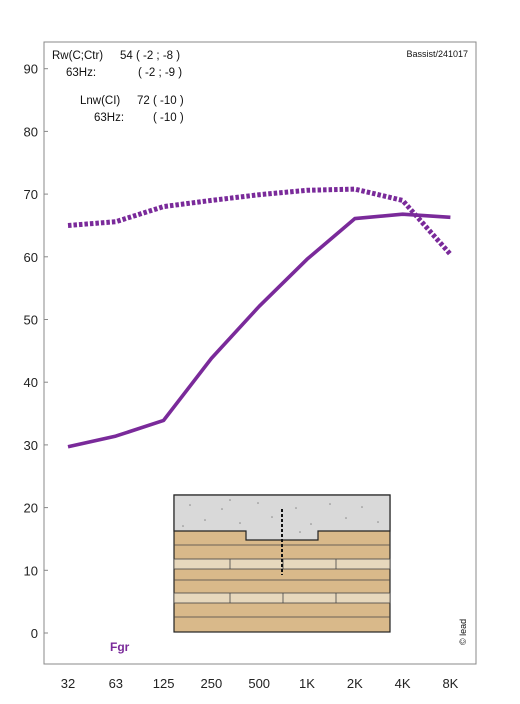  I want to click on rw-value: 54 ( -2 ; -8 ), so click(150, 56).